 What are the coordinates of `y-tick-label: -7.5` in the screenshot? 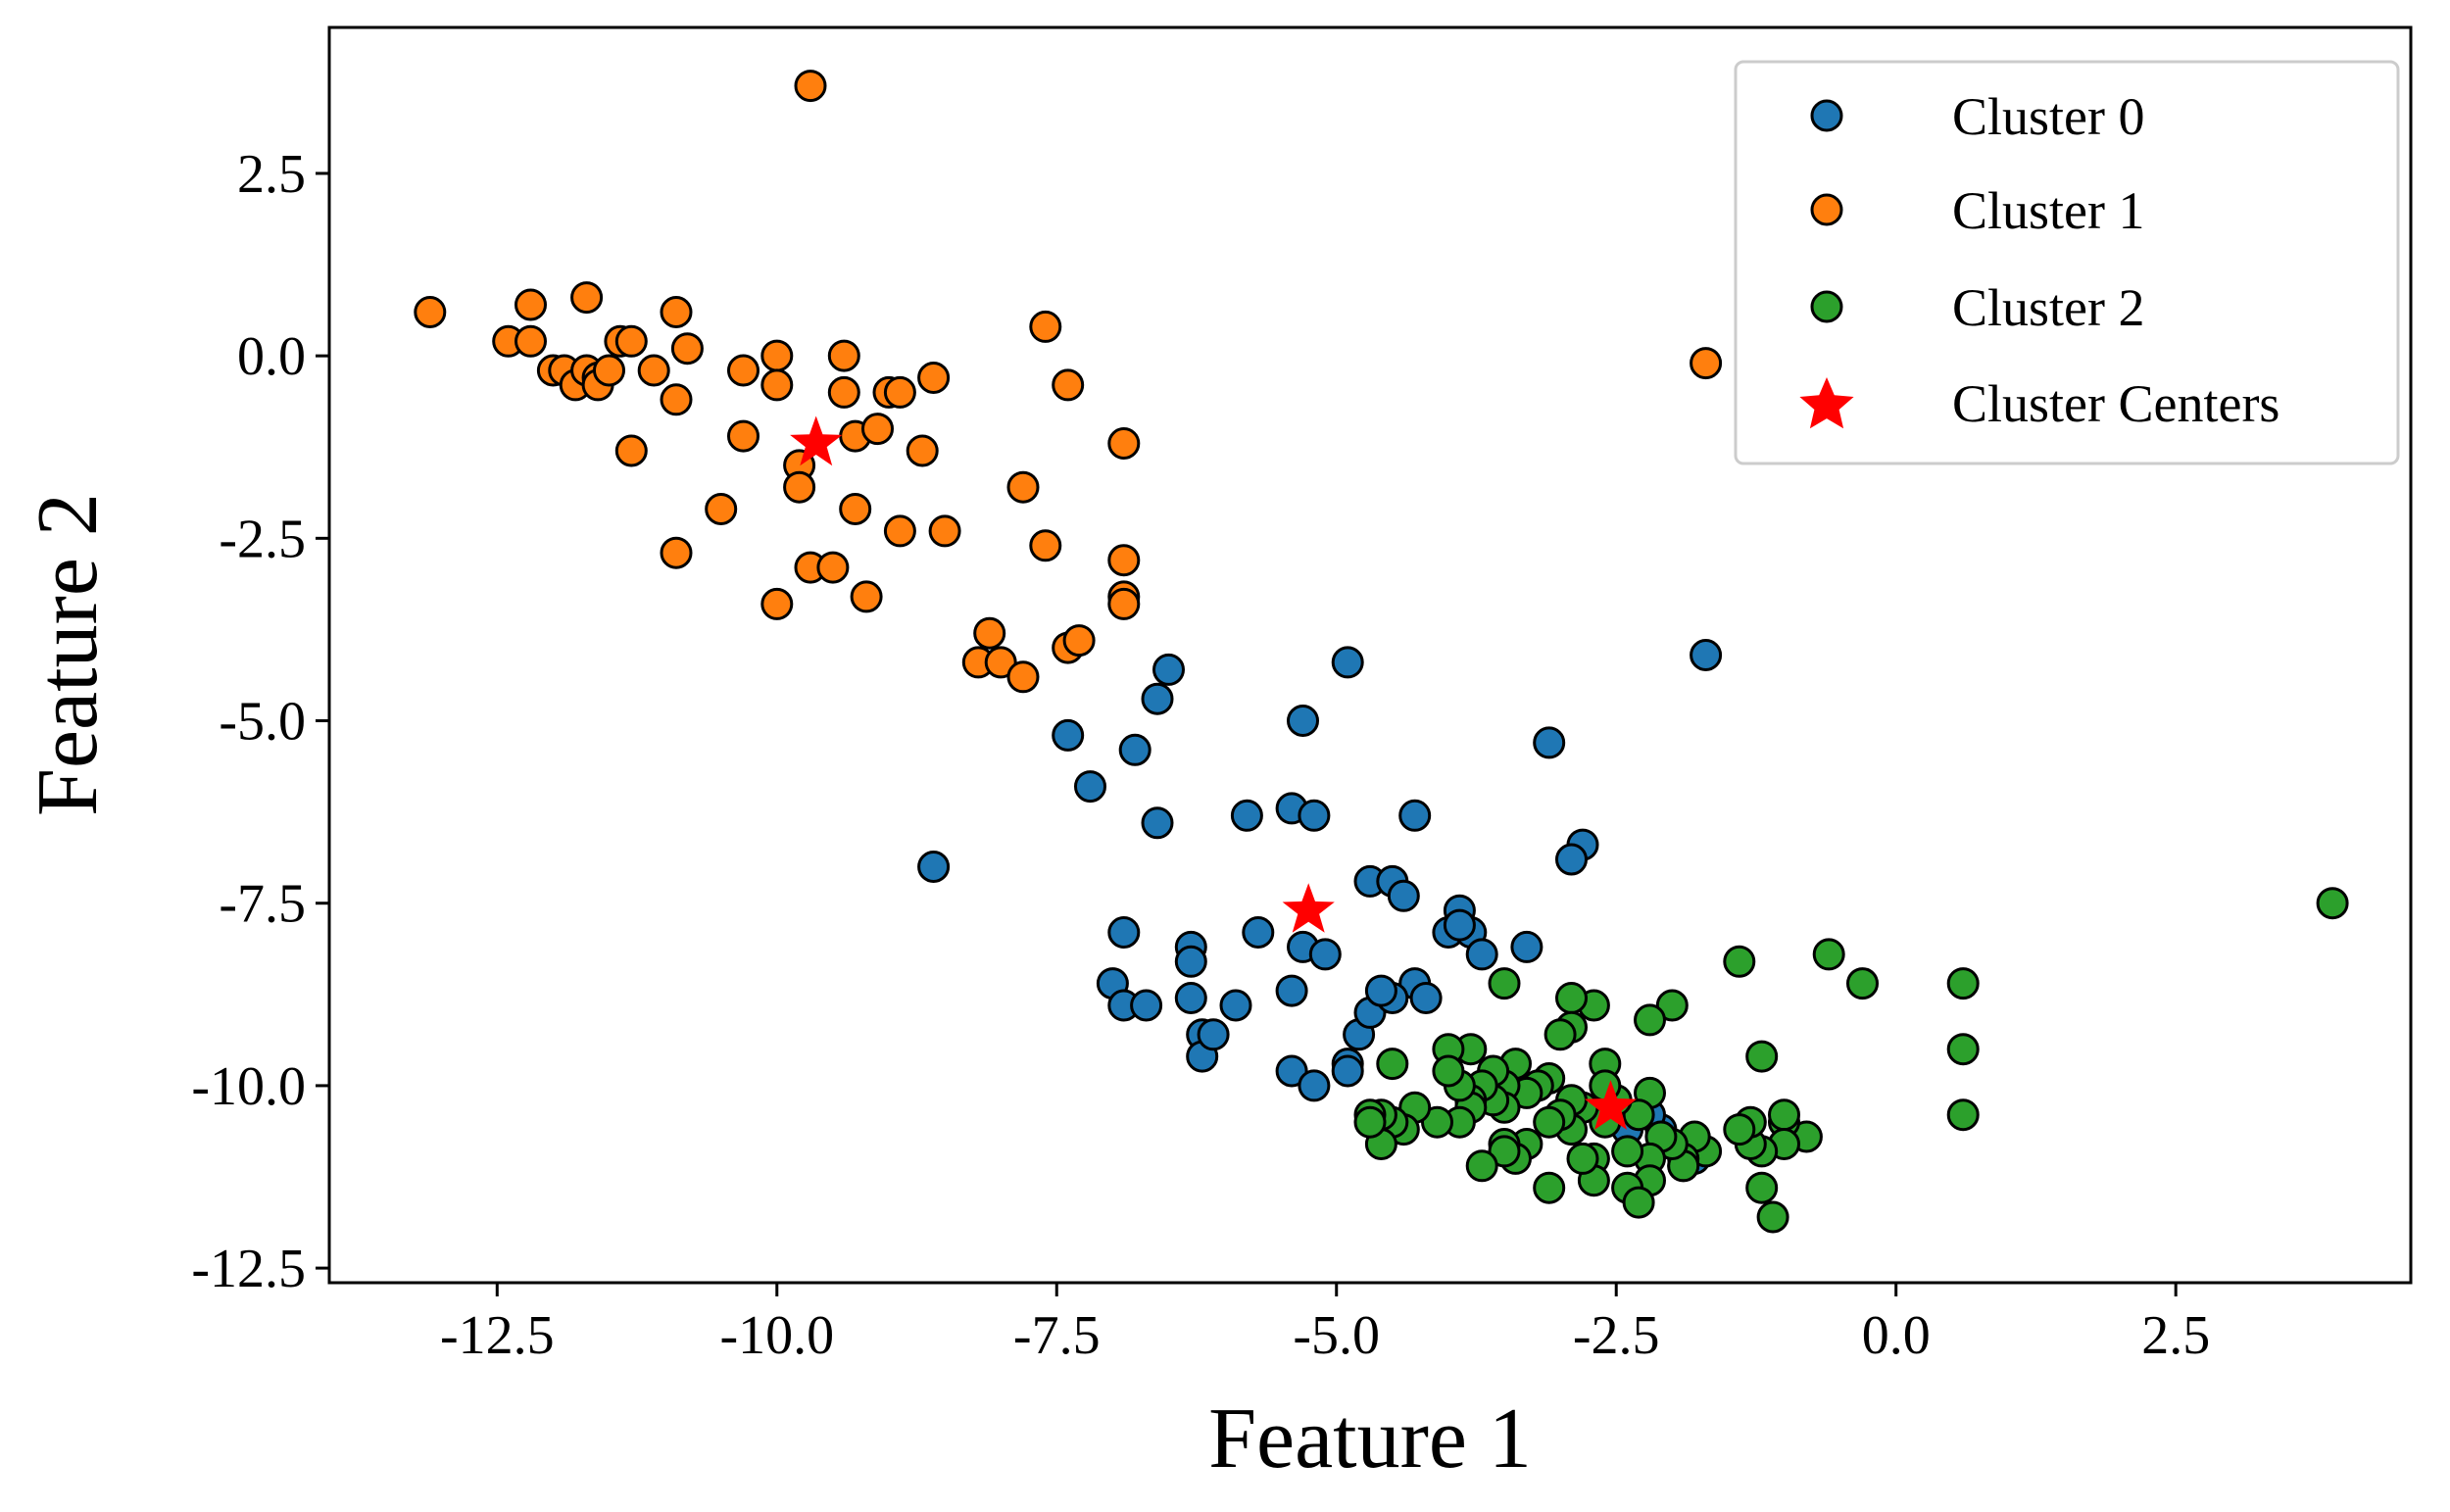 It's located at (262, 904).